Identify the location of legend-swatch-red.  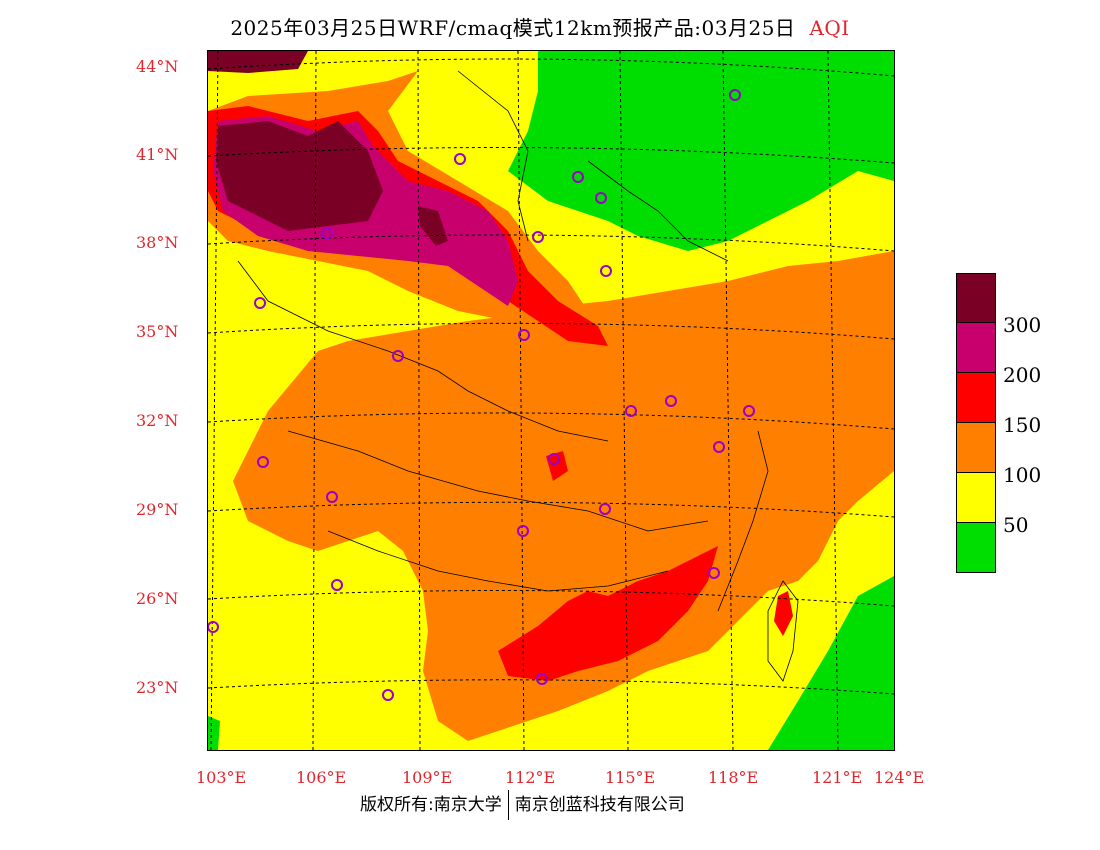
(976, 398).